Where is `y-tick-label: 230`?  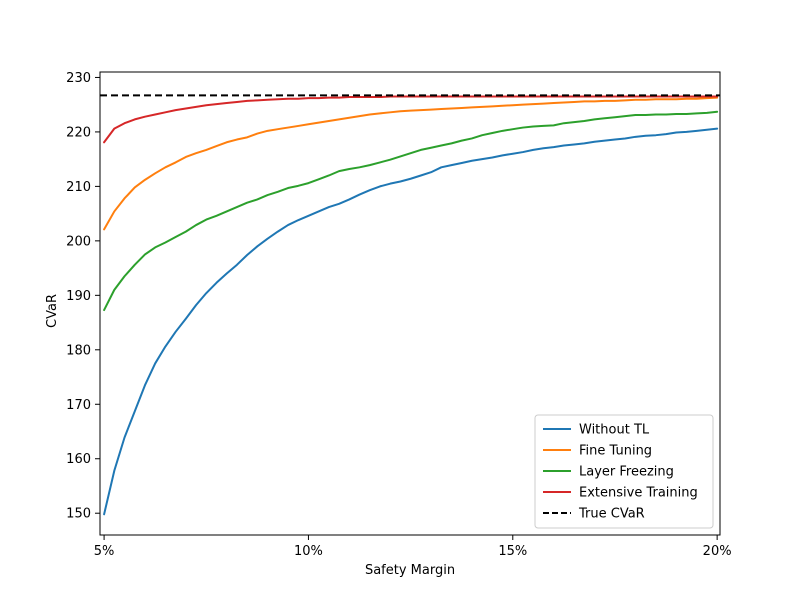 y-tick-label: 230 is located at coordinates (78, 78).